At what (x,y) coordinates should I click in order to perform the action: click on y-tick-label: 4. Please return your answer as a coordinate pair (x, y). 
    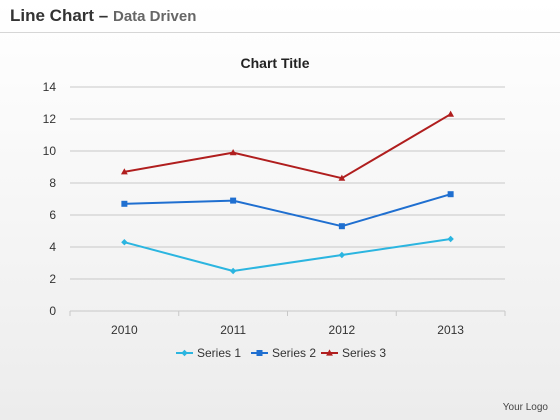
    Looking at the image, I should click on (52, 247).